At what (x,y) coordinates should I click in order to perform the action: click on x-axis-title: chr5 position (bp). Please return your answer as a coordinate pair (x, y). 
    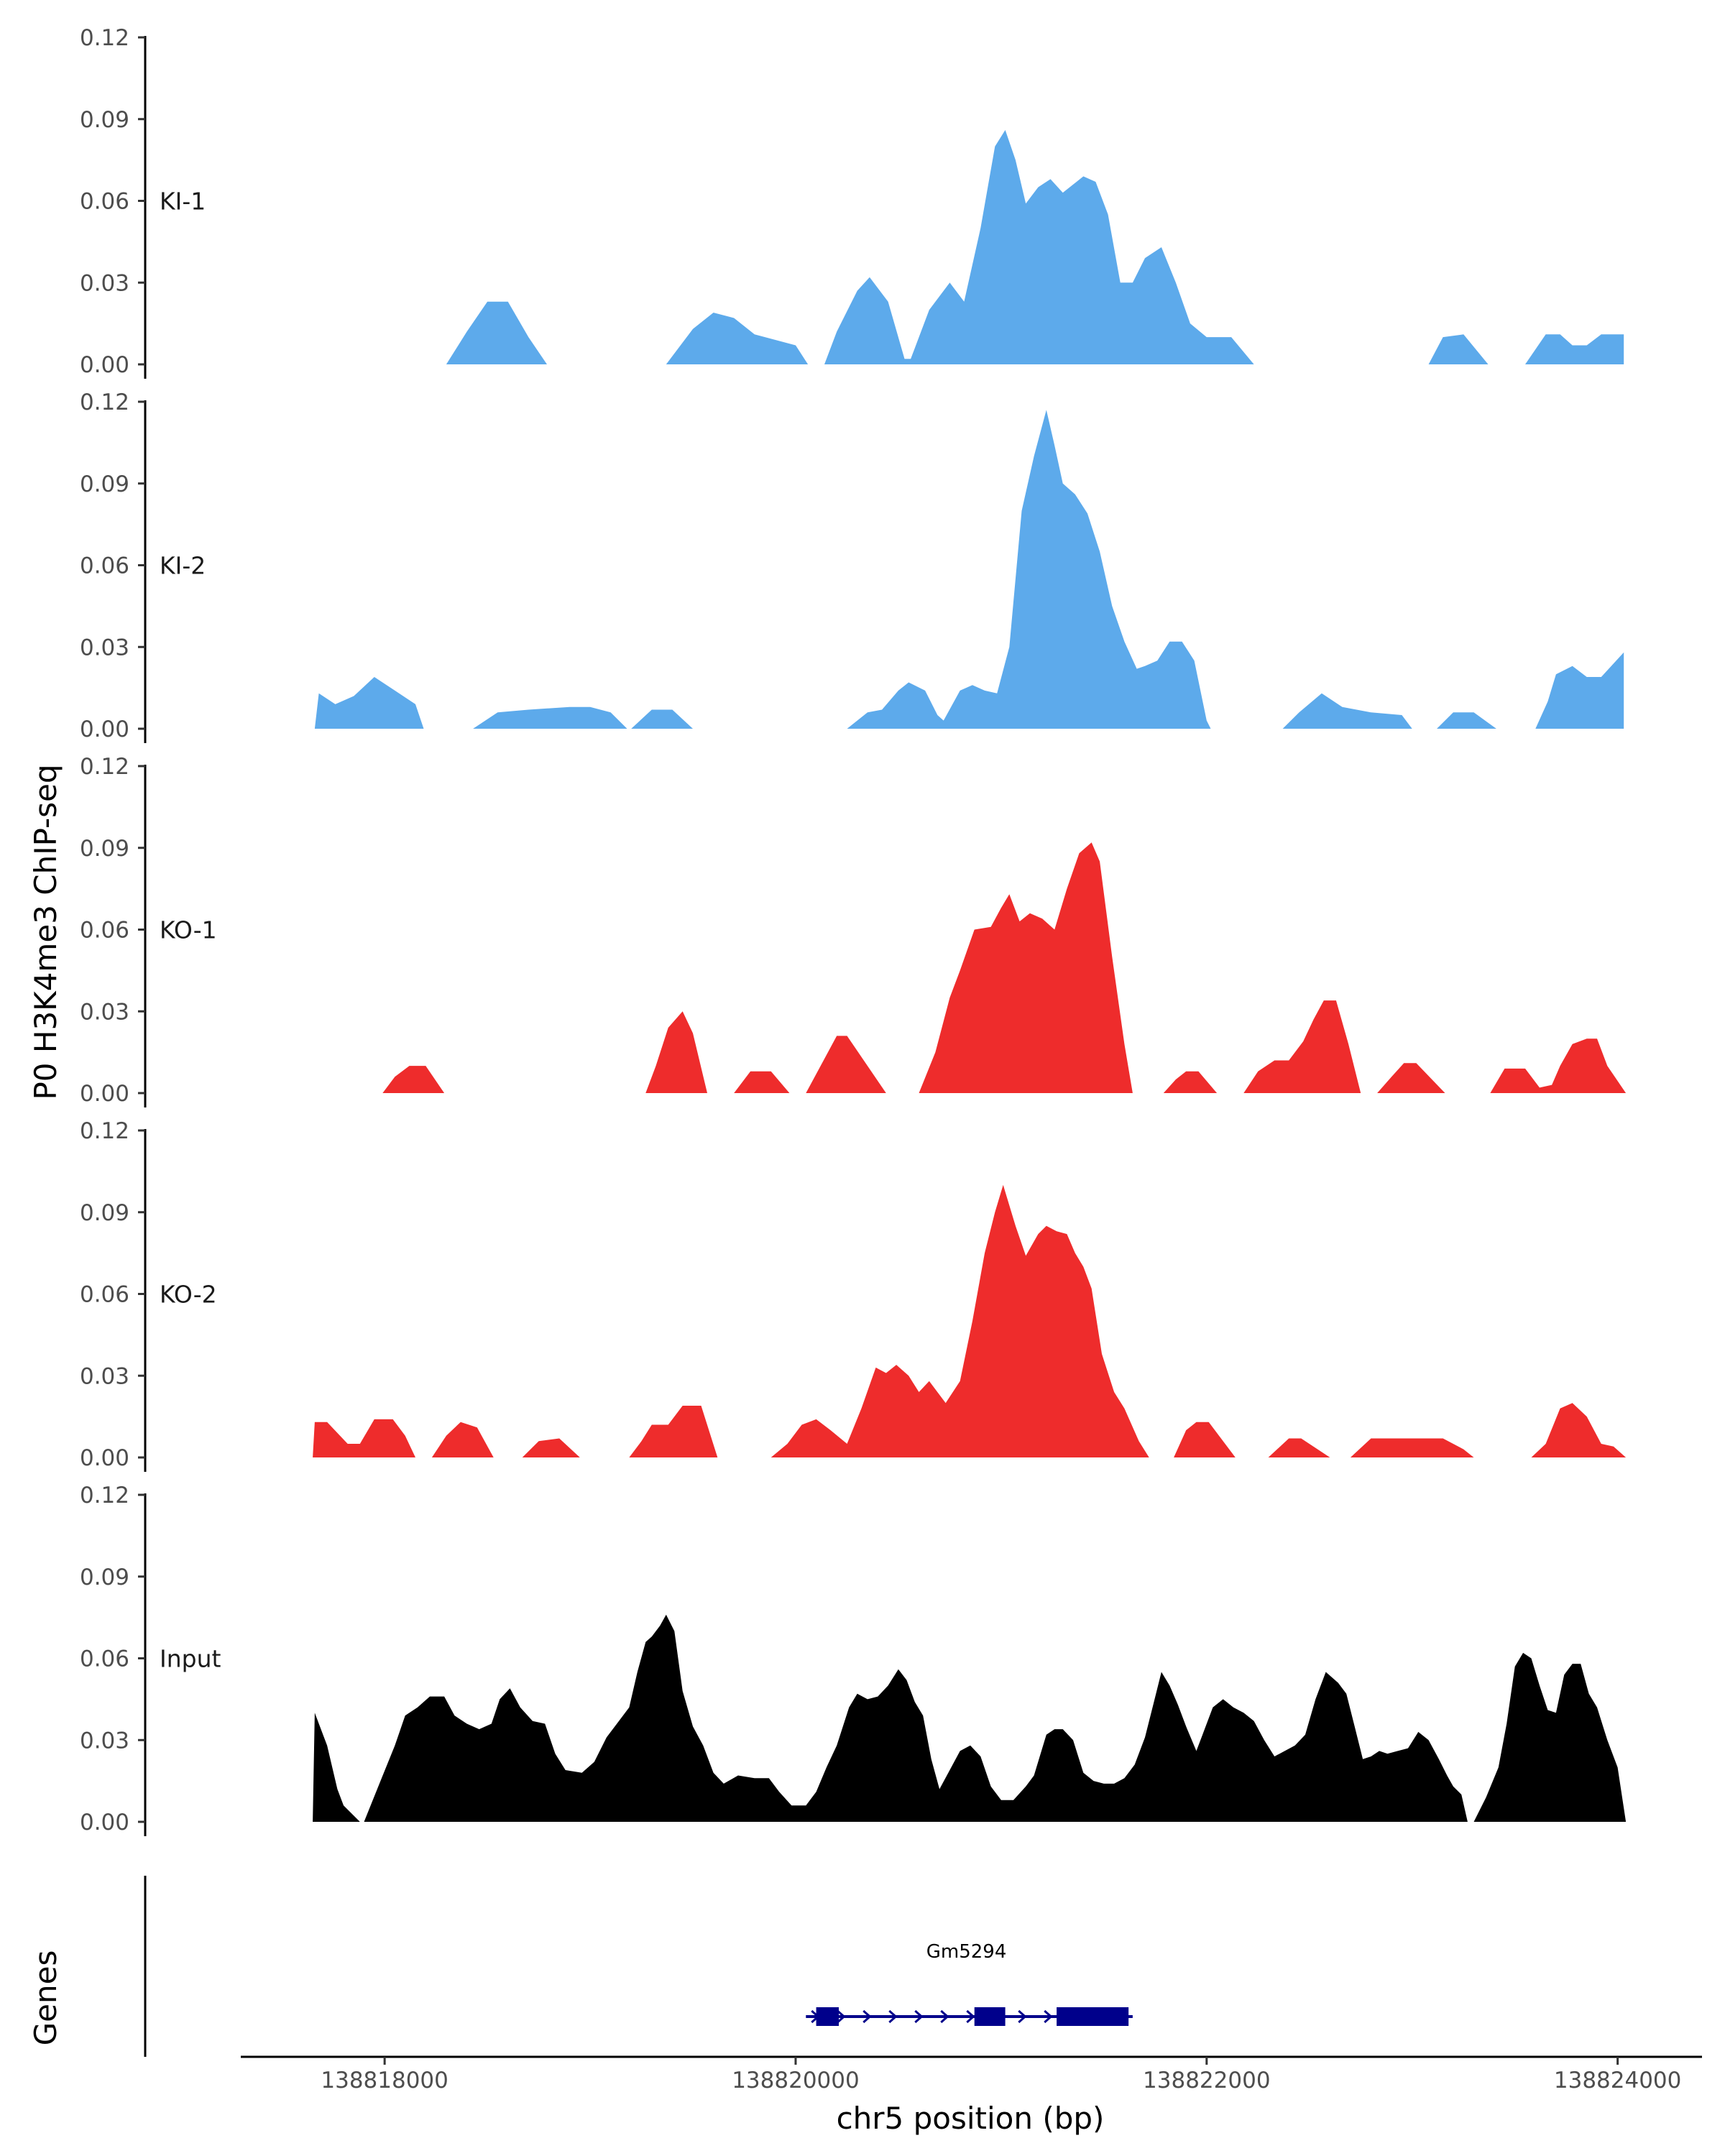
    Looking at the image, I should click on (971, 2118).